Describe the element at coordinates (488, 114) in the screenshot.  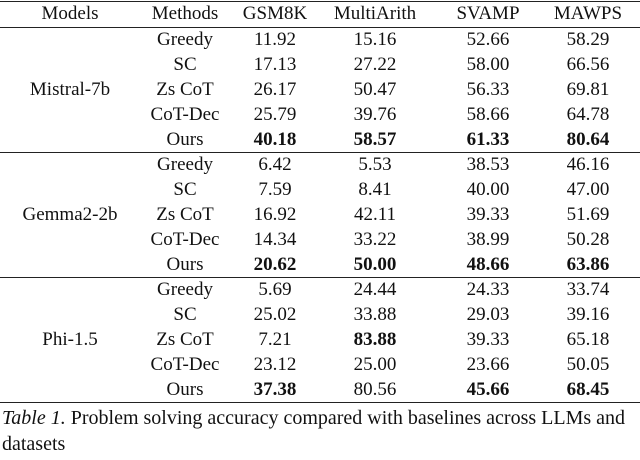
I see `value-cell: 58.66` at that location.